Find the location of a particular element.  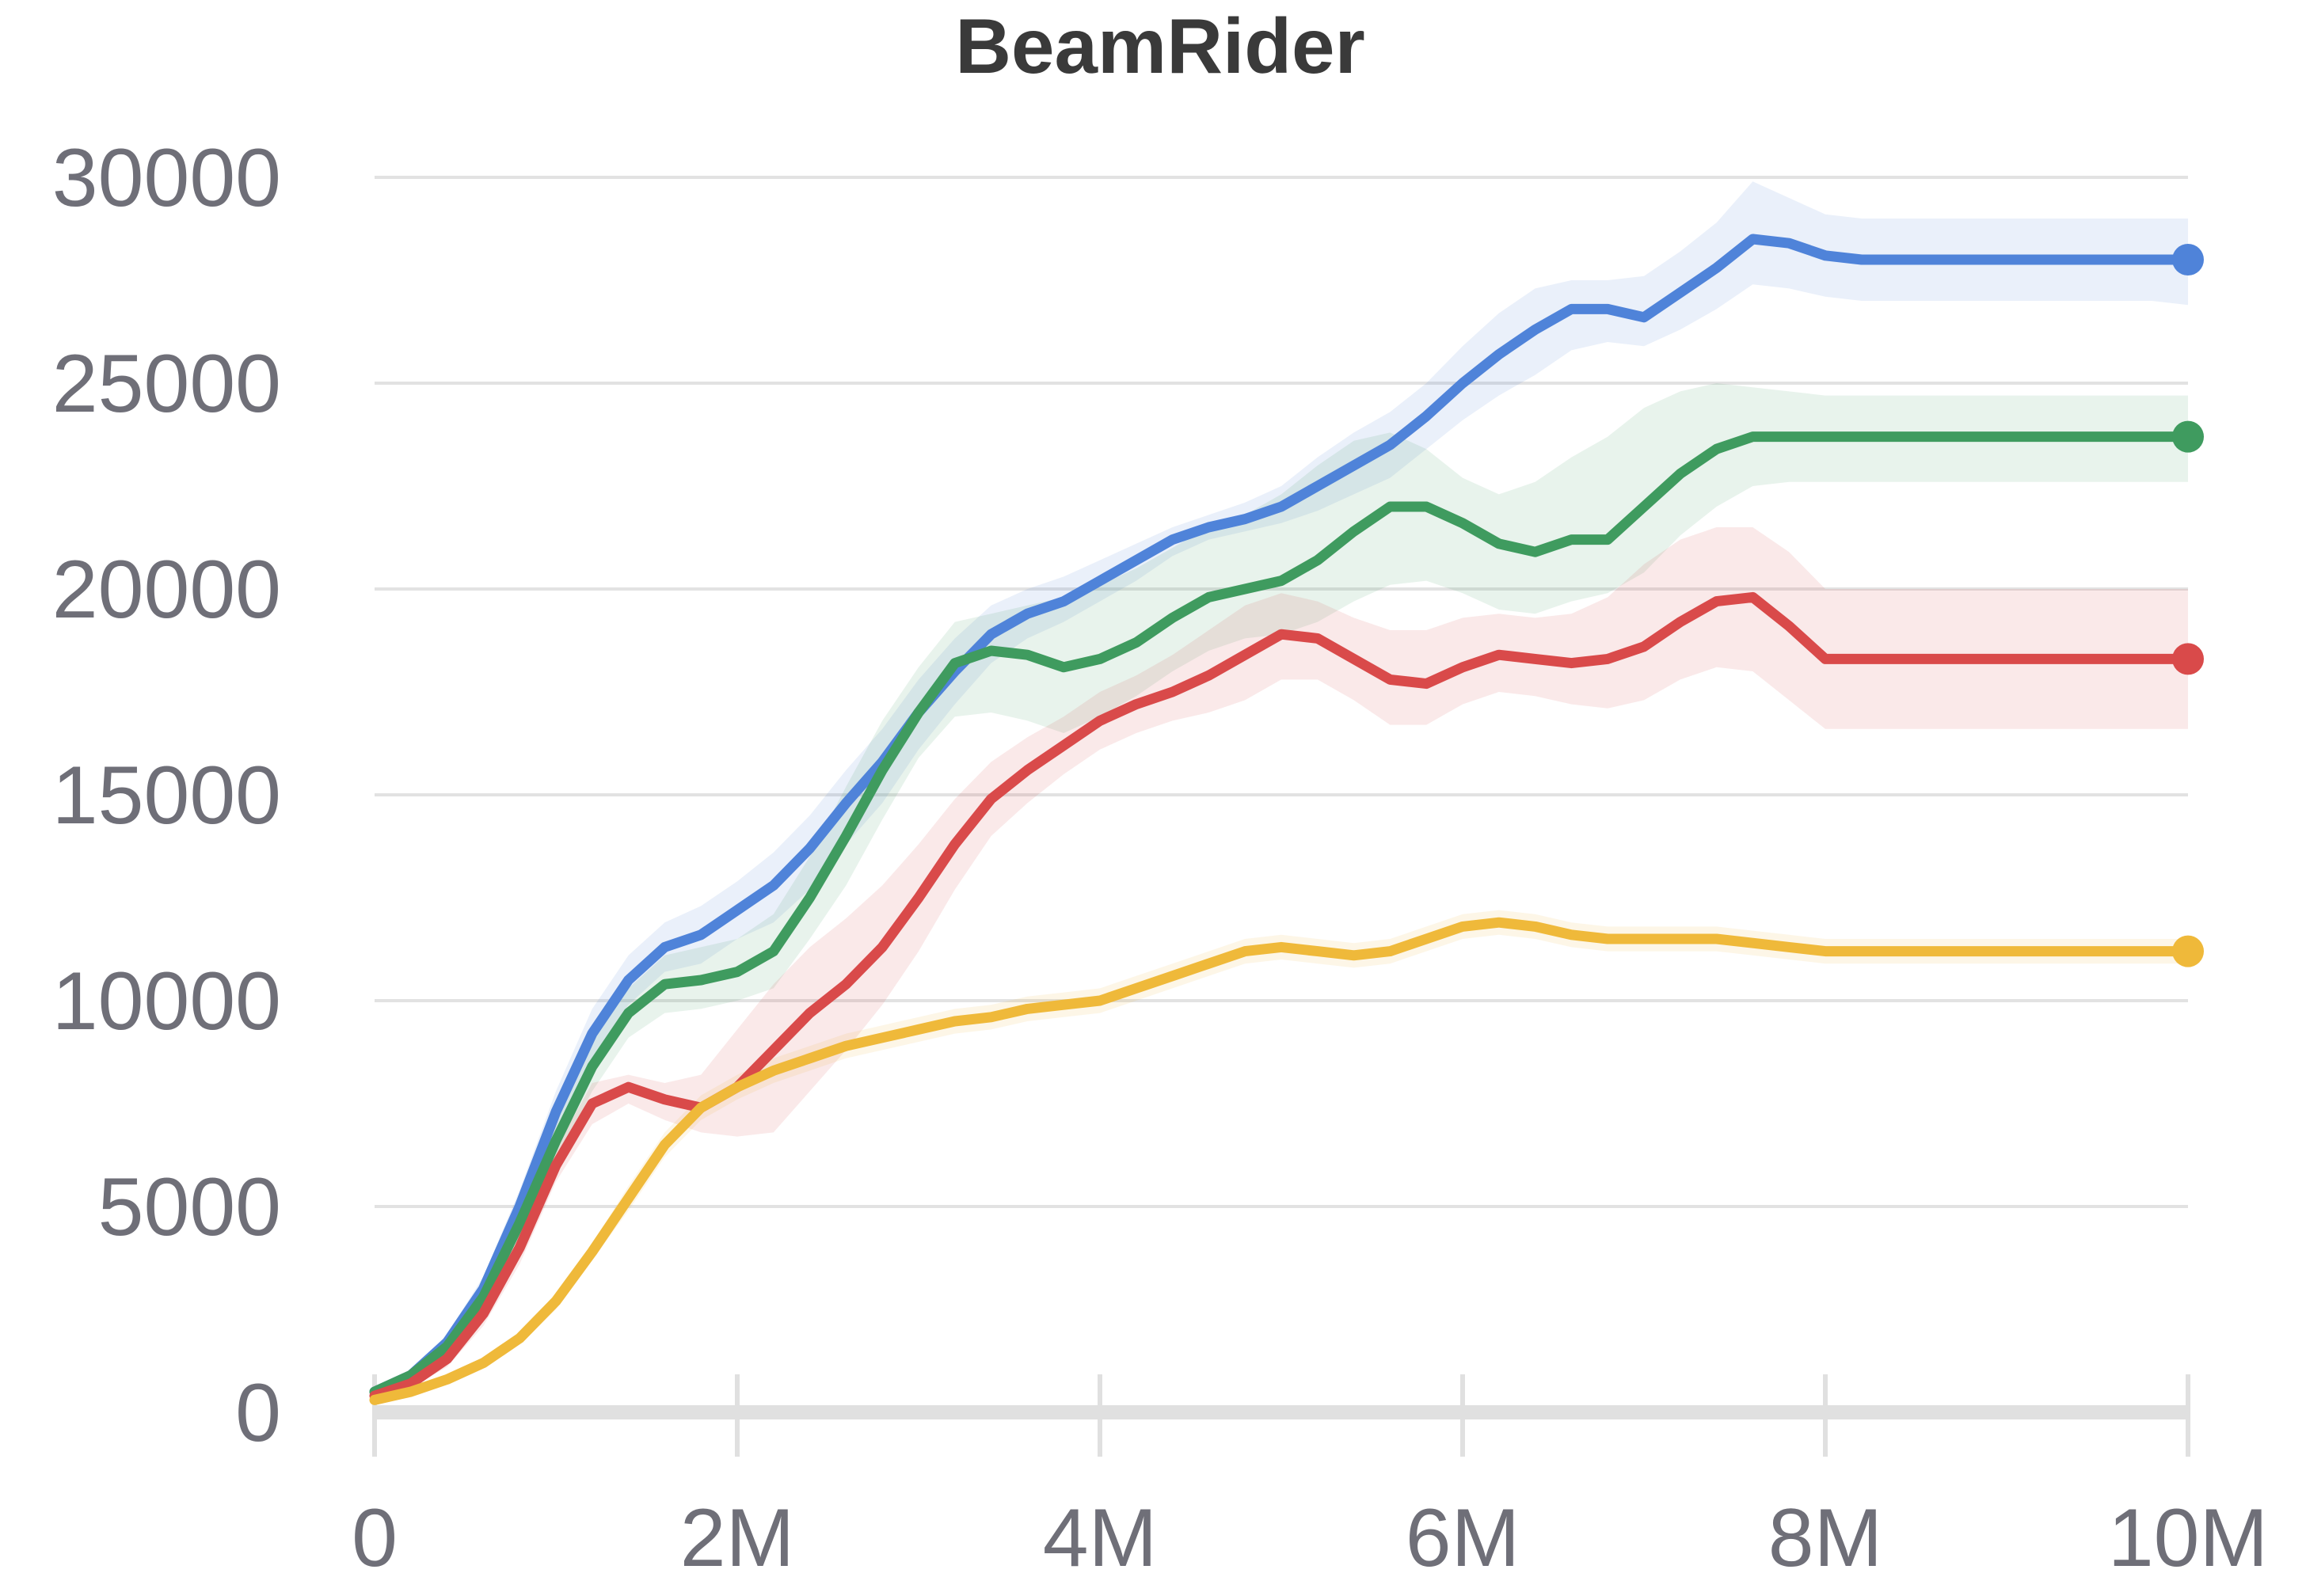

y-tick-label: 5000 is located at coordinates (189, 1207).